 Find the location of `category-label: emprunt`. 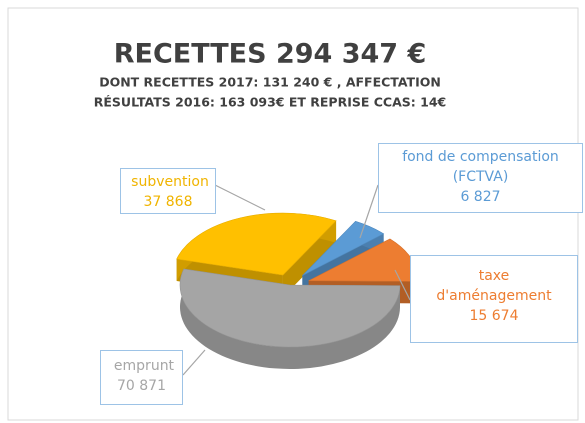

category-label: emprunt is located at coordinates (144, 366).